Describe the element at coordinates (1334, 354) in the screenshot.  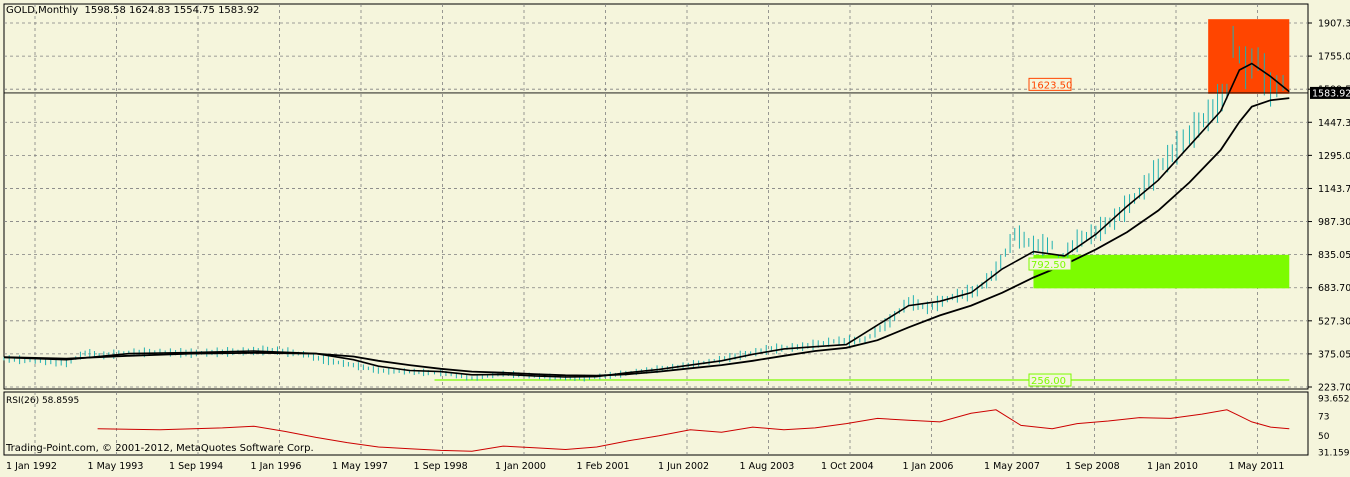
I see `y-tick-label: 375.05` at that location.